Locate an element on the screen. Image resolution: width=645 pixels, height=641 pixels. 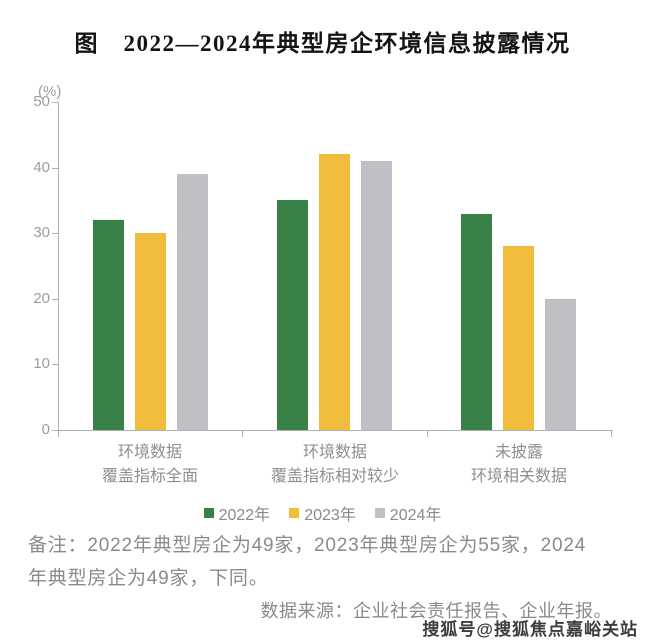
x-category-label: 未披露 环境相关数据 is located at coordinates (519, 465).